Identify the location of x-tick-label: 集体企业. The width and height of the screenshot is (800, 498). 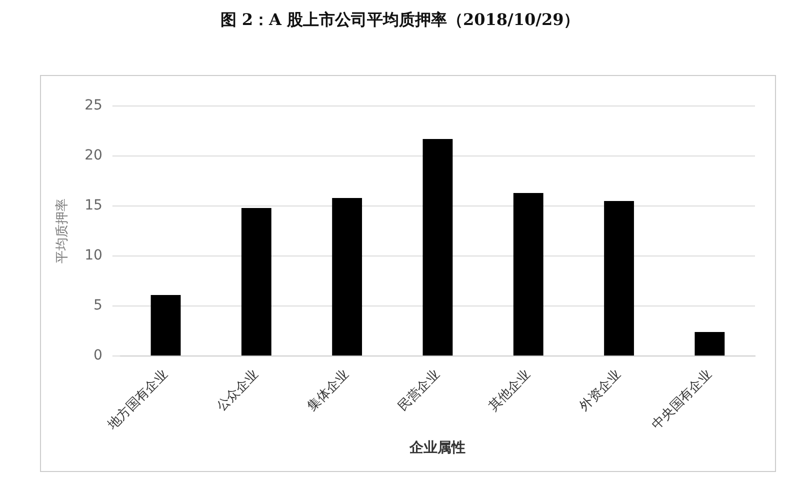
(328, 391).